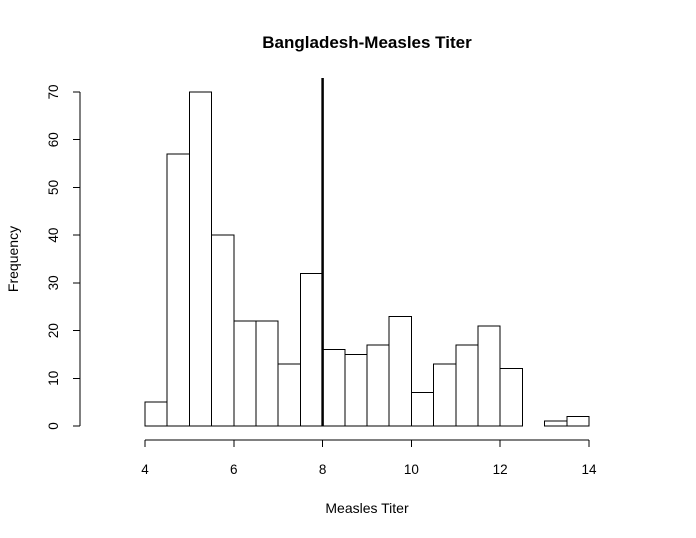  Describe the element at coordinates (411, 469) in the screenshot. I see `x-tick-label-3: 10` at that location.